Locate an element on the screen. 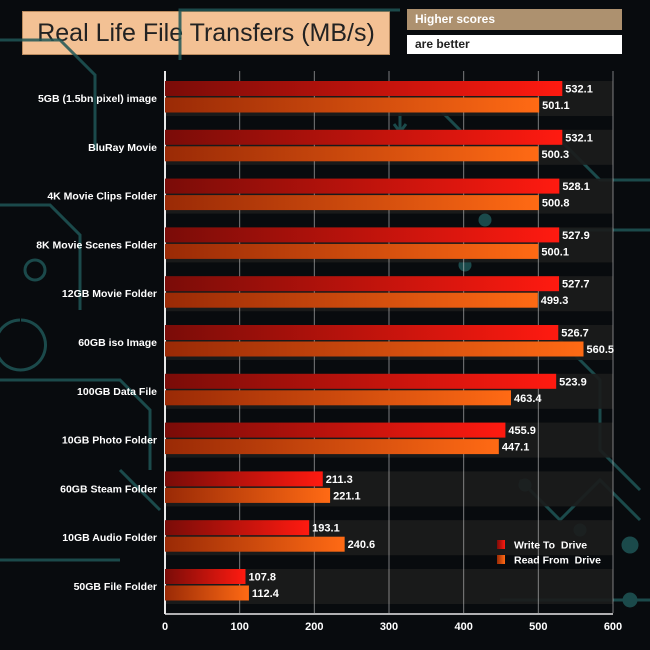 This screenshot has width=650, height=650. data-label: 526.7 is located at coordinates (575, 334).